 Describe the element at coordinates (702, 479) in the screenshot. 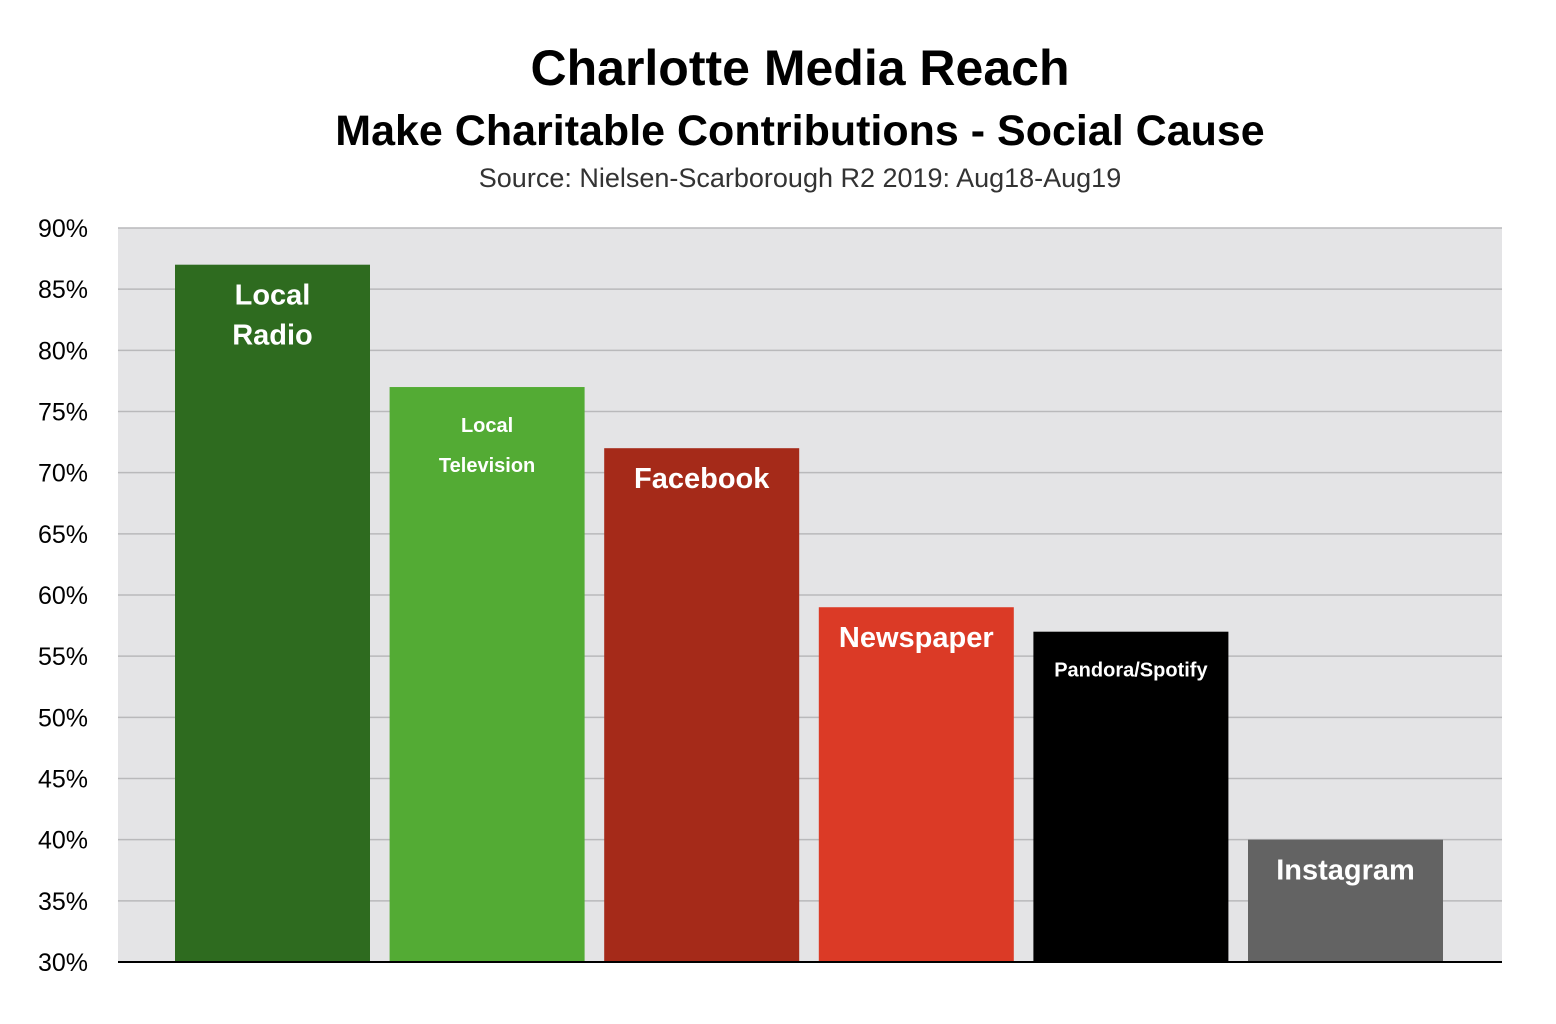

I see `bar-label: Facebook` at that location.